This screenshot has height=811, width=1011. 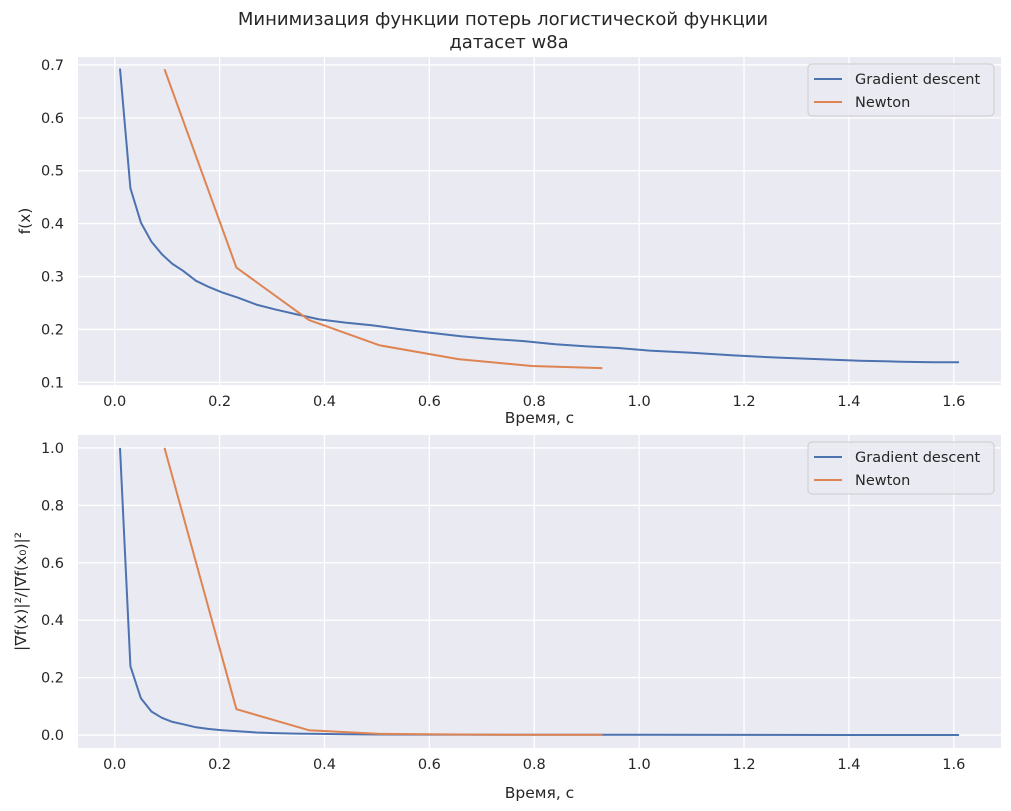 I want to click on y-tick-label: 0.5, so click(x=52, y=172).